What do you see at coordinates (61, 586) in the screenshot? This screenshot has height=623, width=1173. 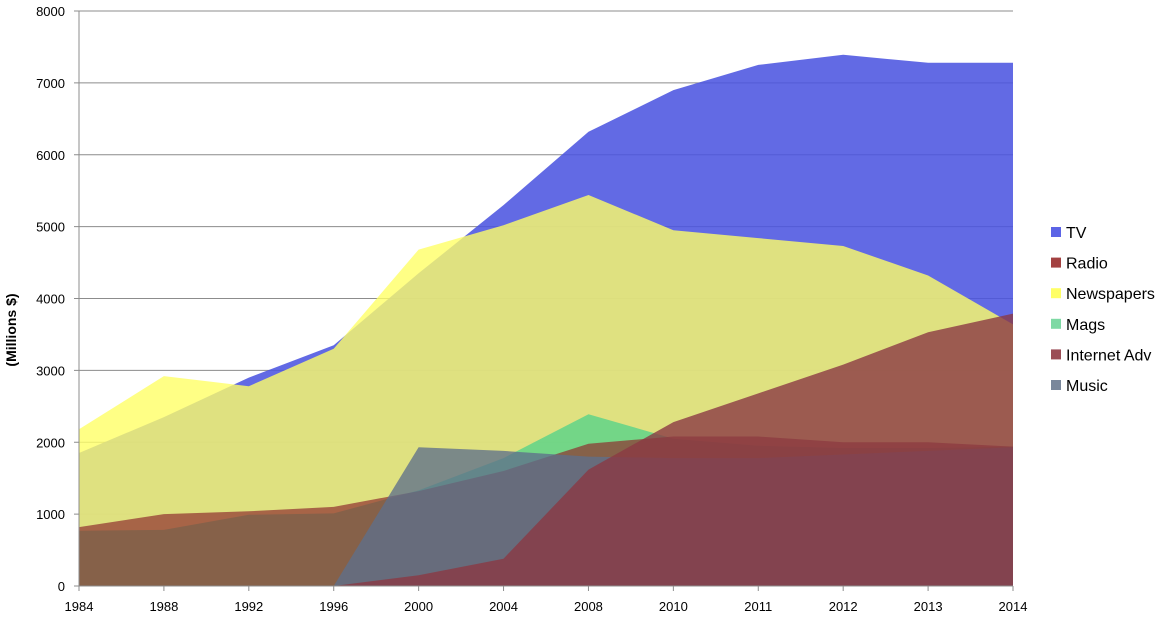 I see `y-tick-label: 0` at bounding box center [61, 586].